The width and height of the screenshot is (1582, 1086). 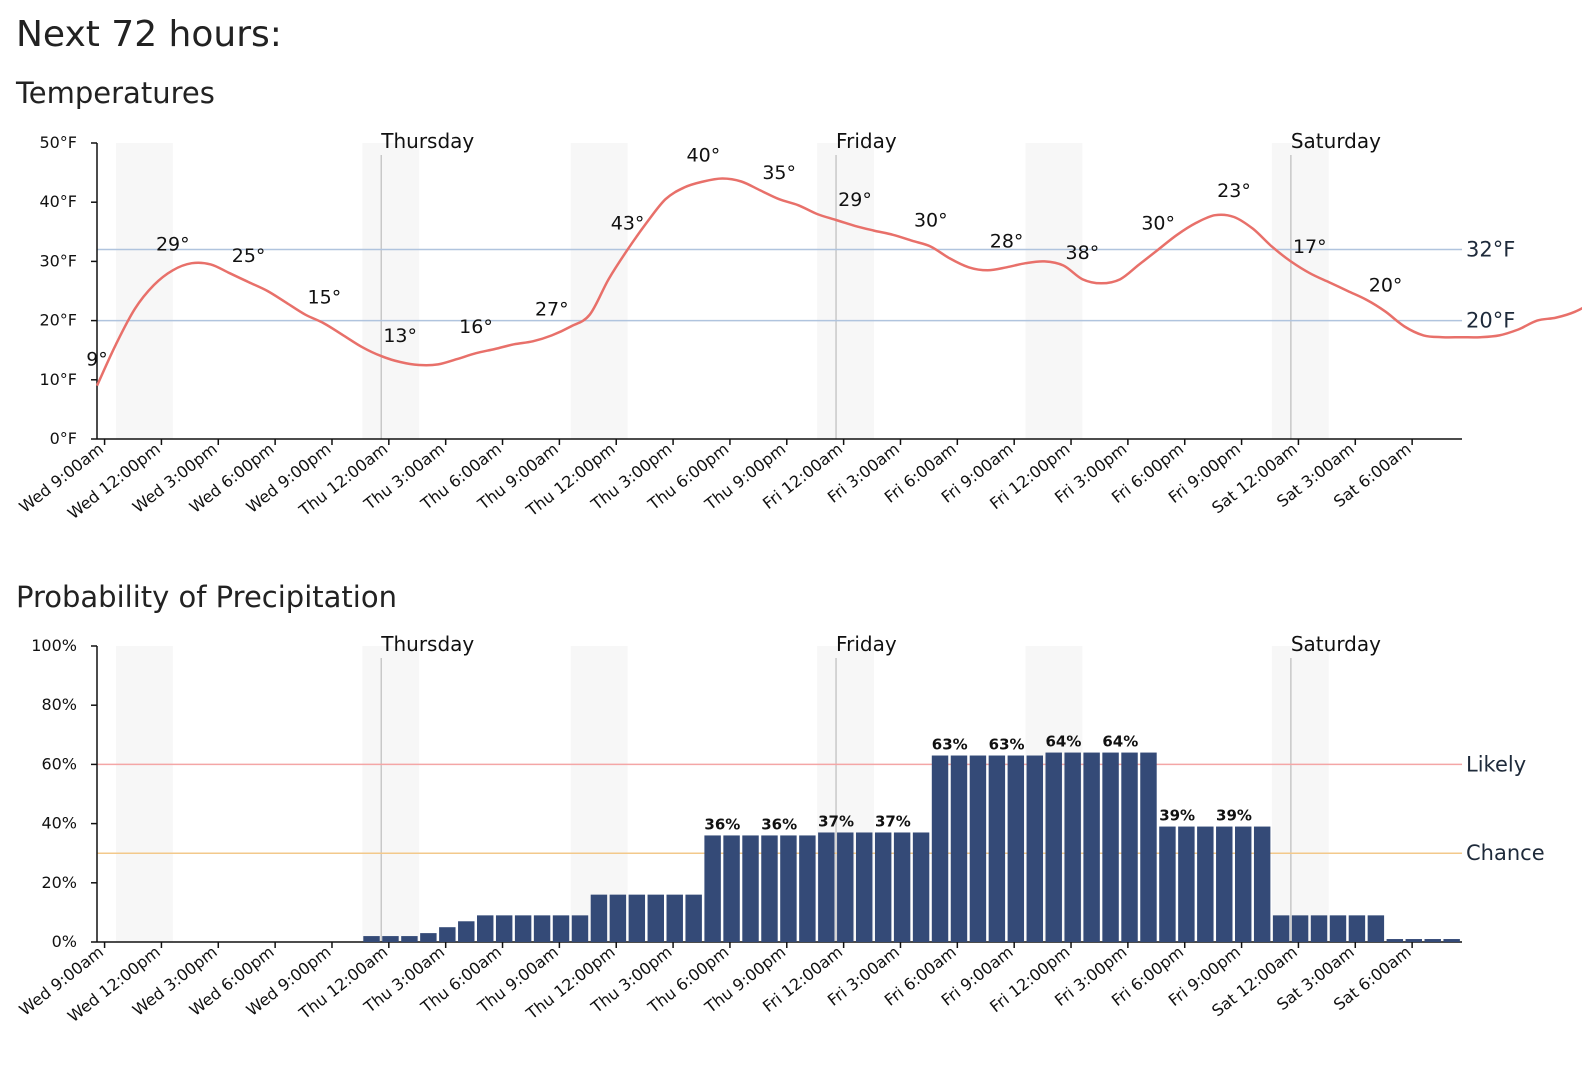 I want to click on precip-reference-label: Likely, so click(x=1496, y=764).